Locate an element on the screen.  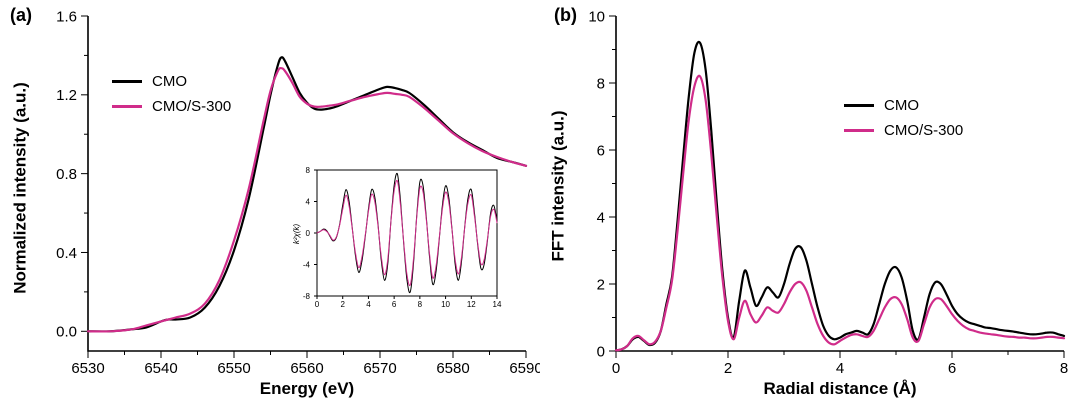
svg-text: 6550 is located at coordinates (233, 368).